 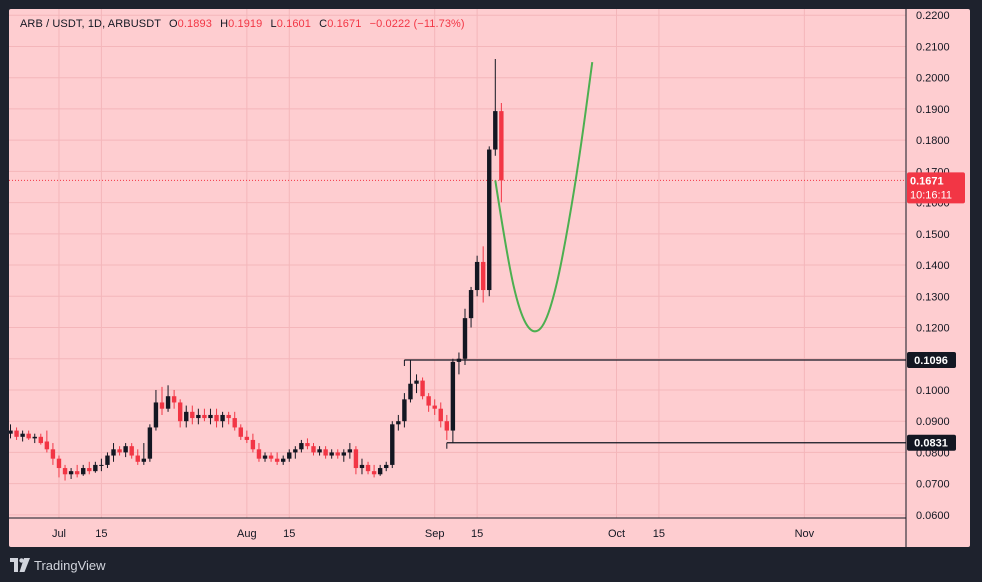 I want to click on x-tick-label: Oct, so click(x=616, y=534).